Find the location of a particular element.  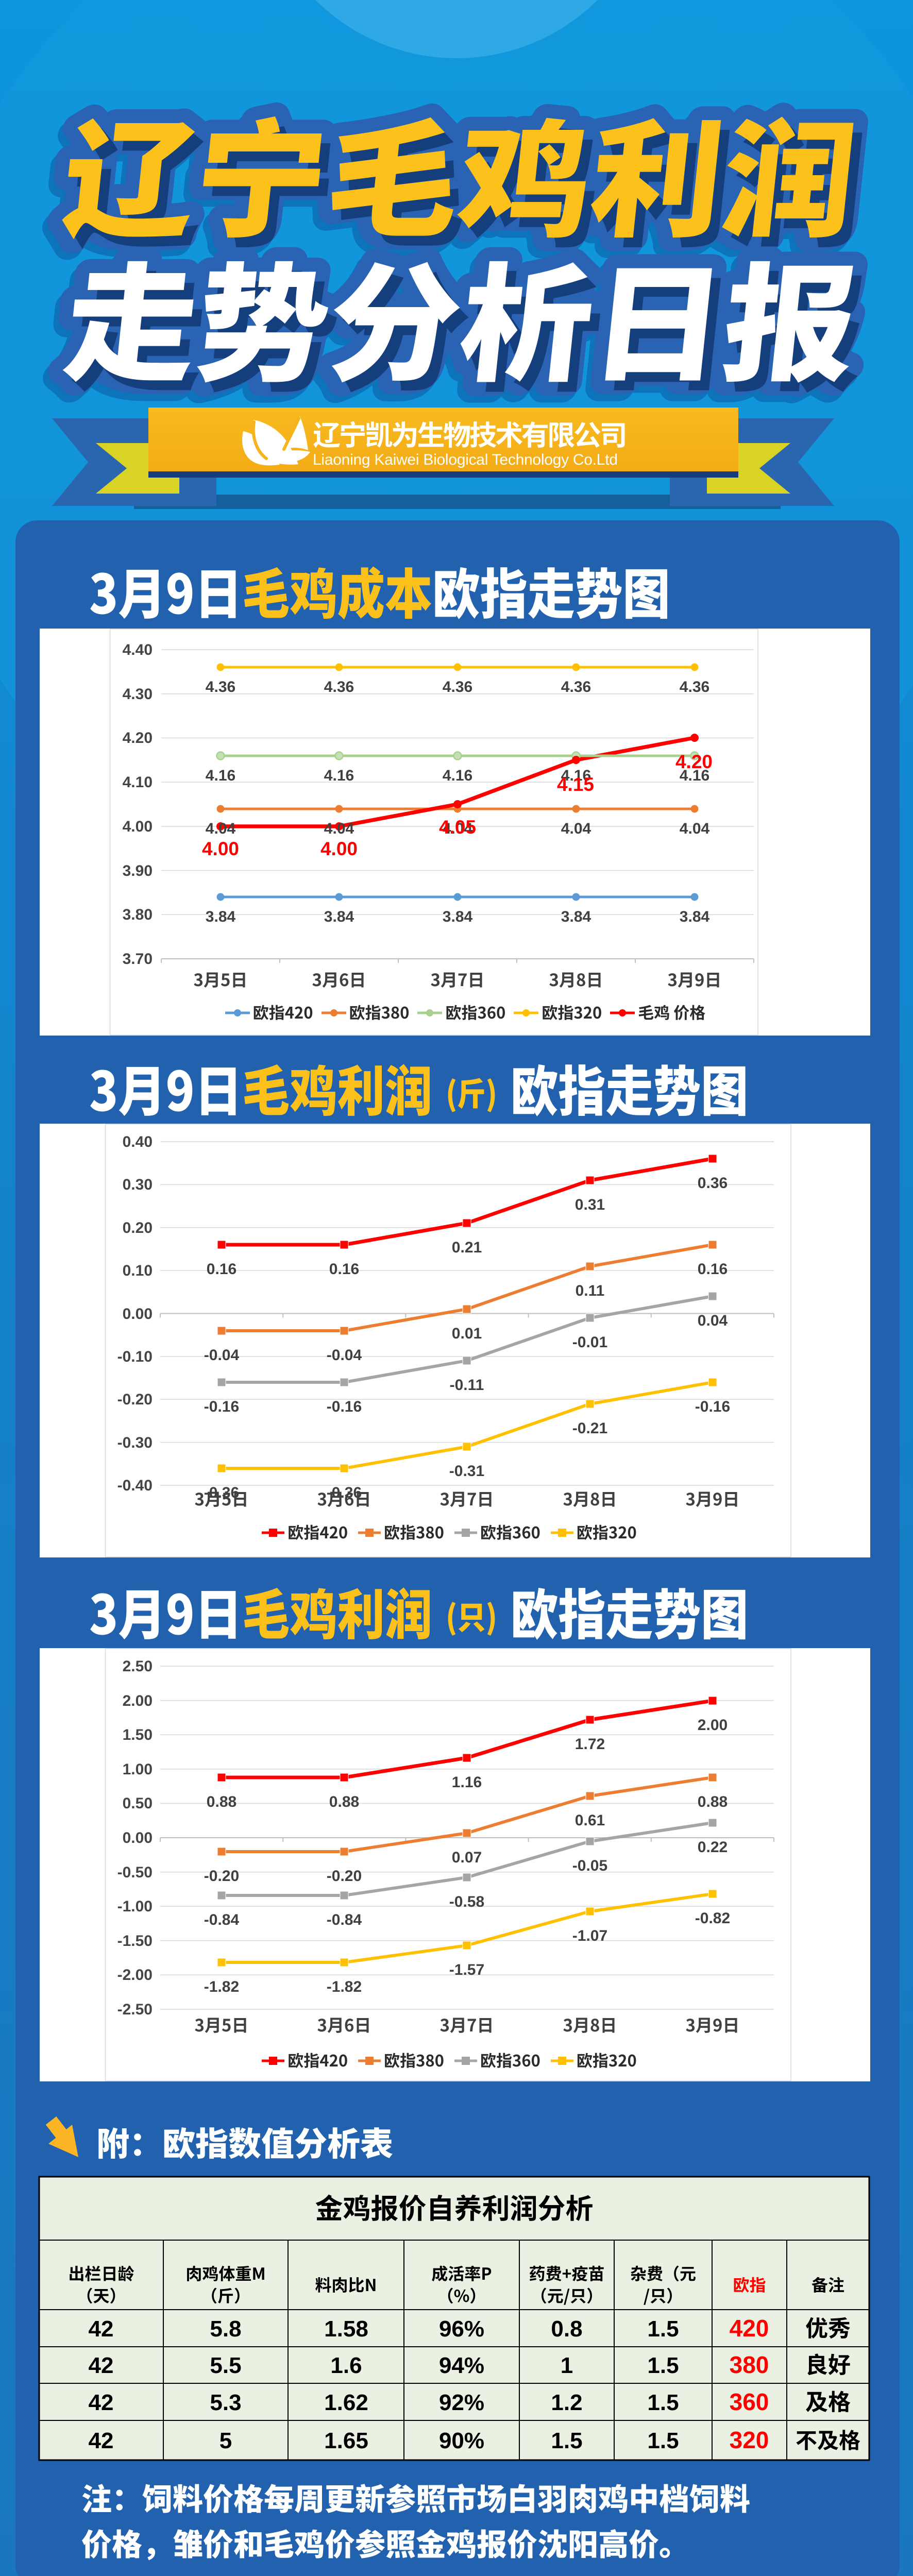

svg-text: 4.40 is located at coordinates (138, 649).